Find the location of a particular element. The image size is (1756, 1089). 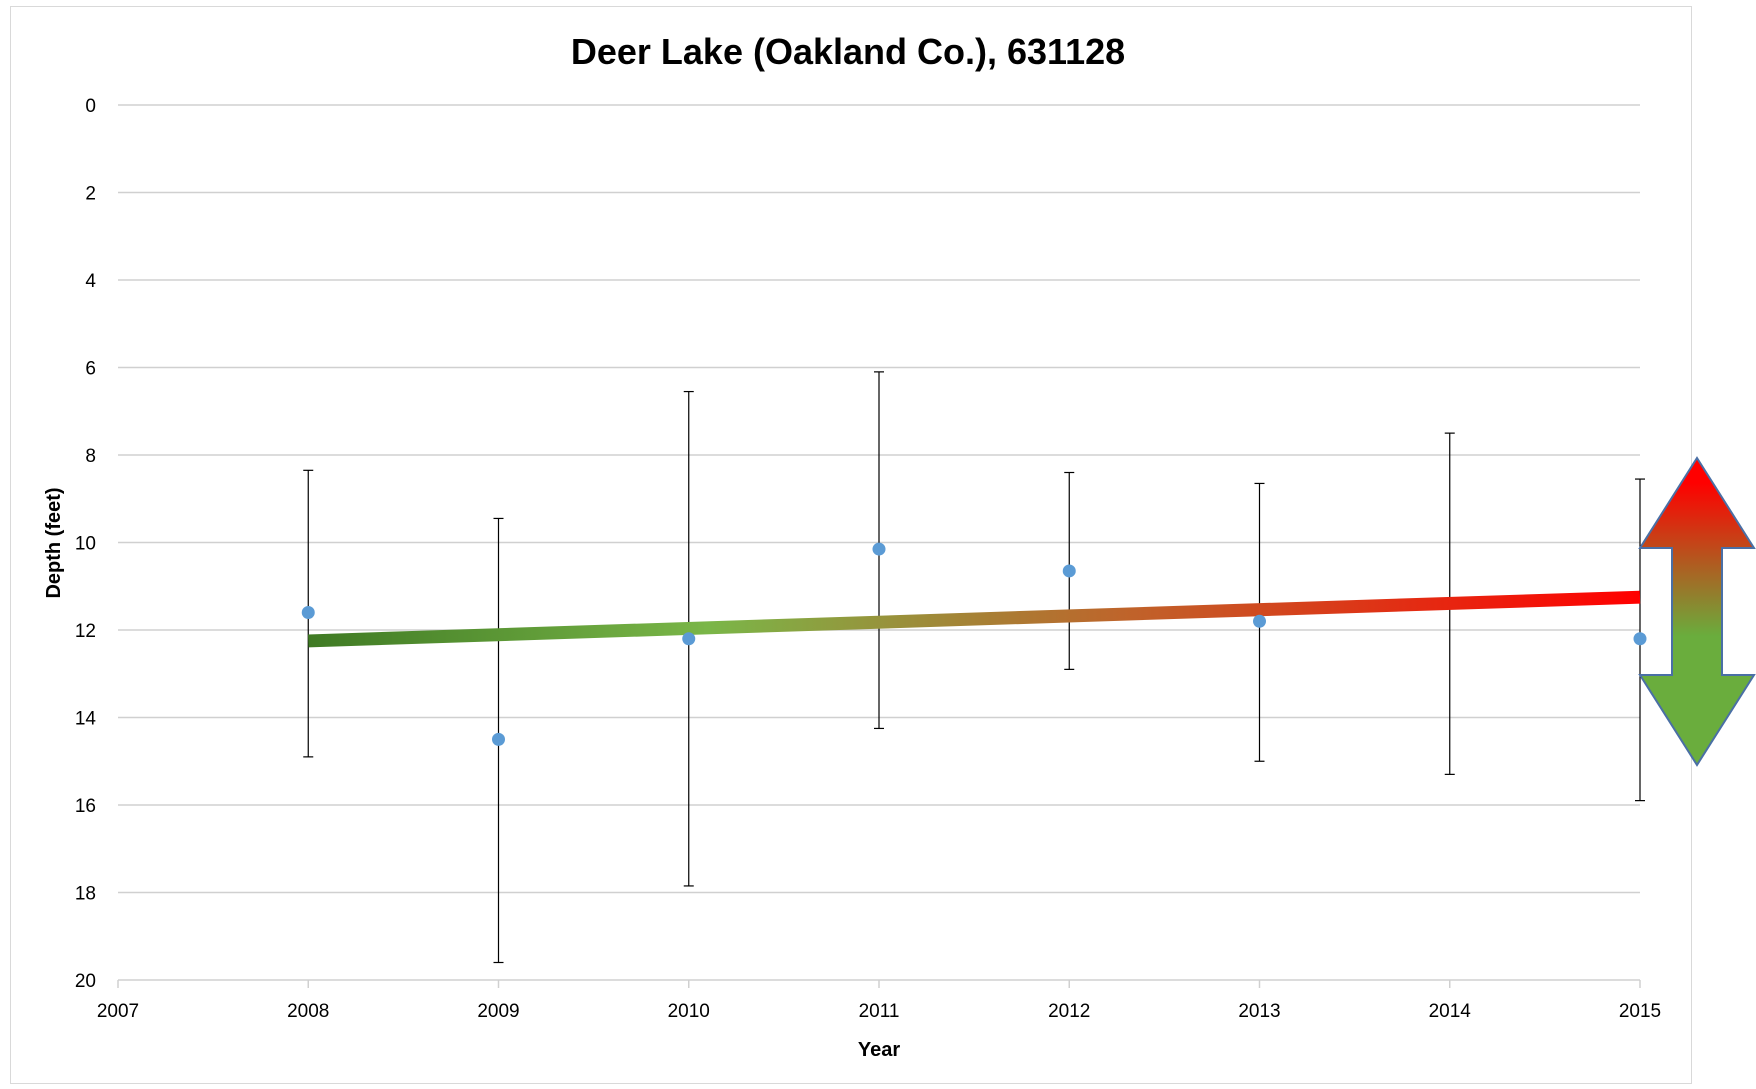

trend-line is located at coordinates (974, 619).